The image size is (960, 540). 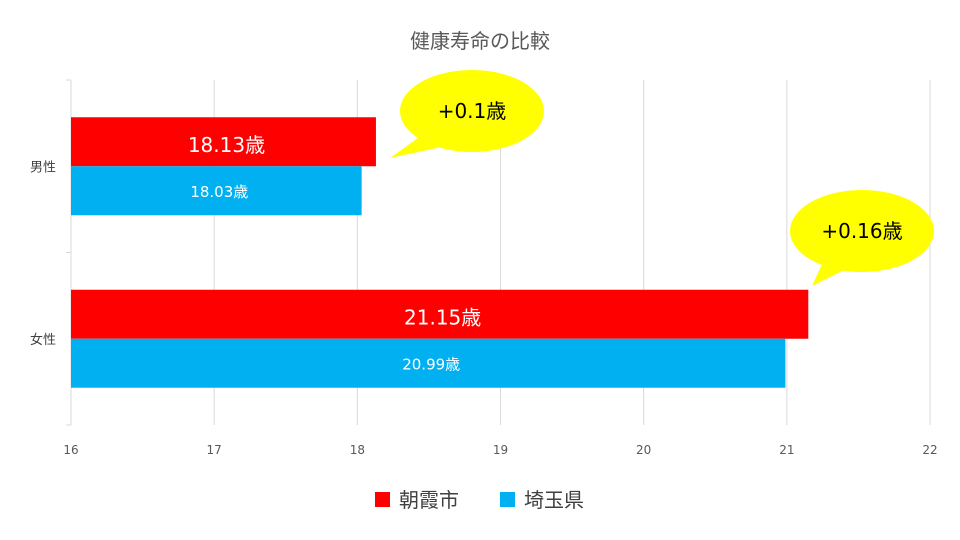 I want to click on data-label: 21.15歳, so click(x=442, y=317).